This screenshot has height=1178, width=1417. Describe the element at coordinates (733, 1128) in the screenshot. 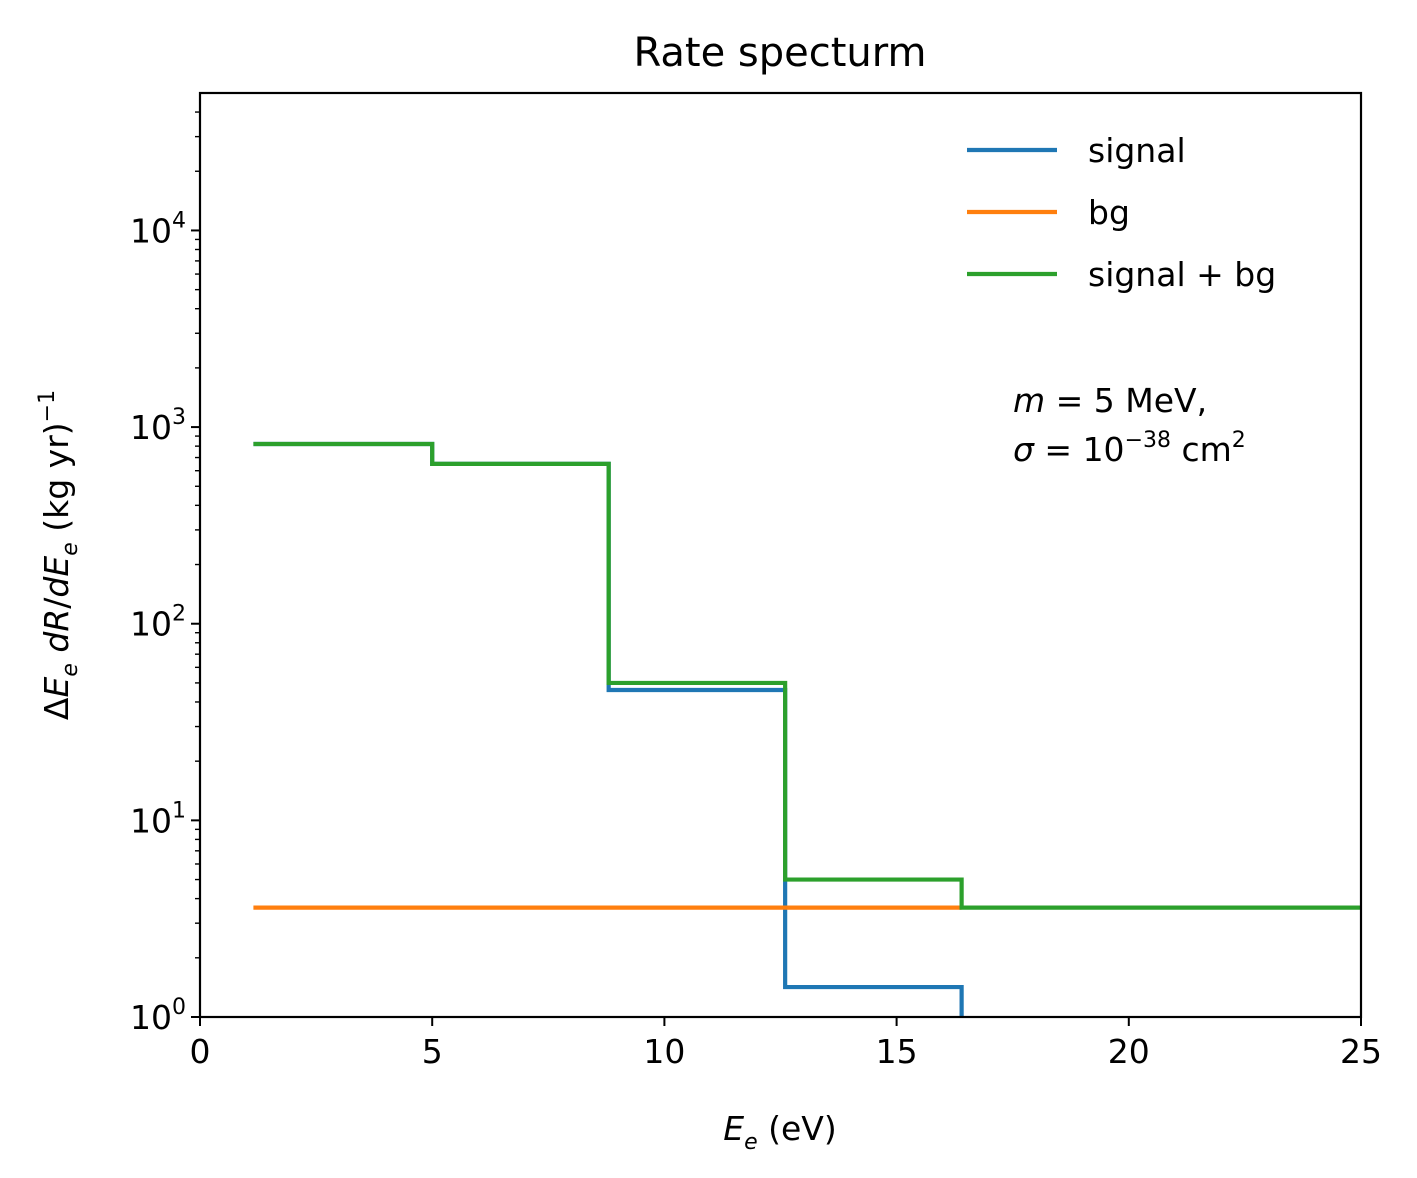

I see `x-axis-label-symbol: E` at that location.